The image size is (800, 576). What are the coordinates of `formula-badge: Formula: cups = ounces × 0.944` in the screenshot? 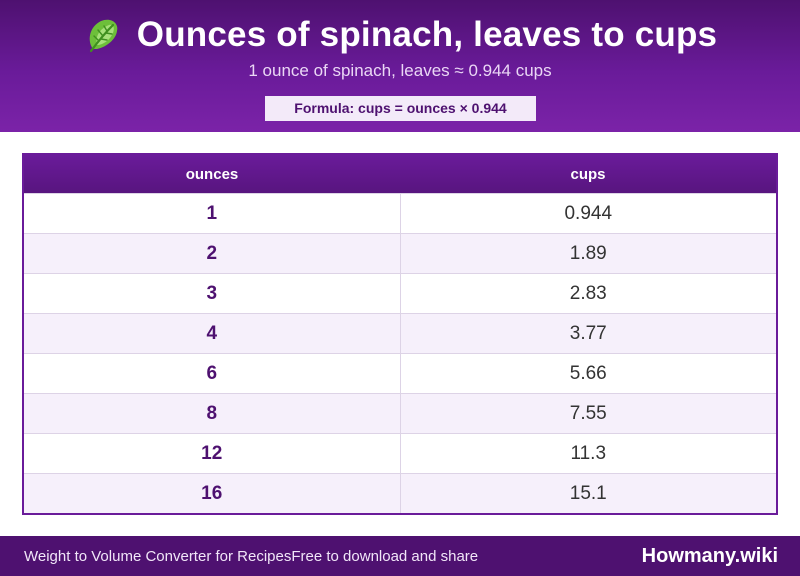 It's located at (400, 108).